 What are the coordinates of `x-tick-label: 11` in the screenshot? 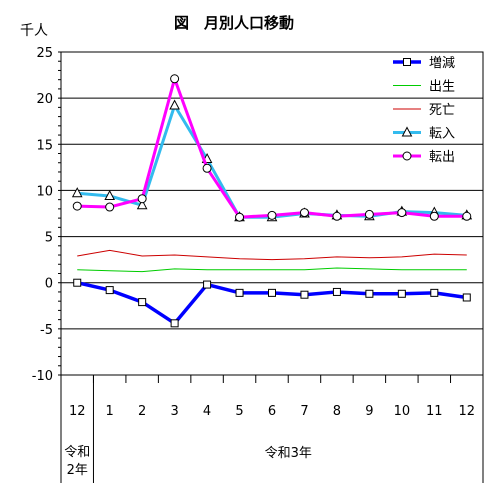 It's located at (434, 411).